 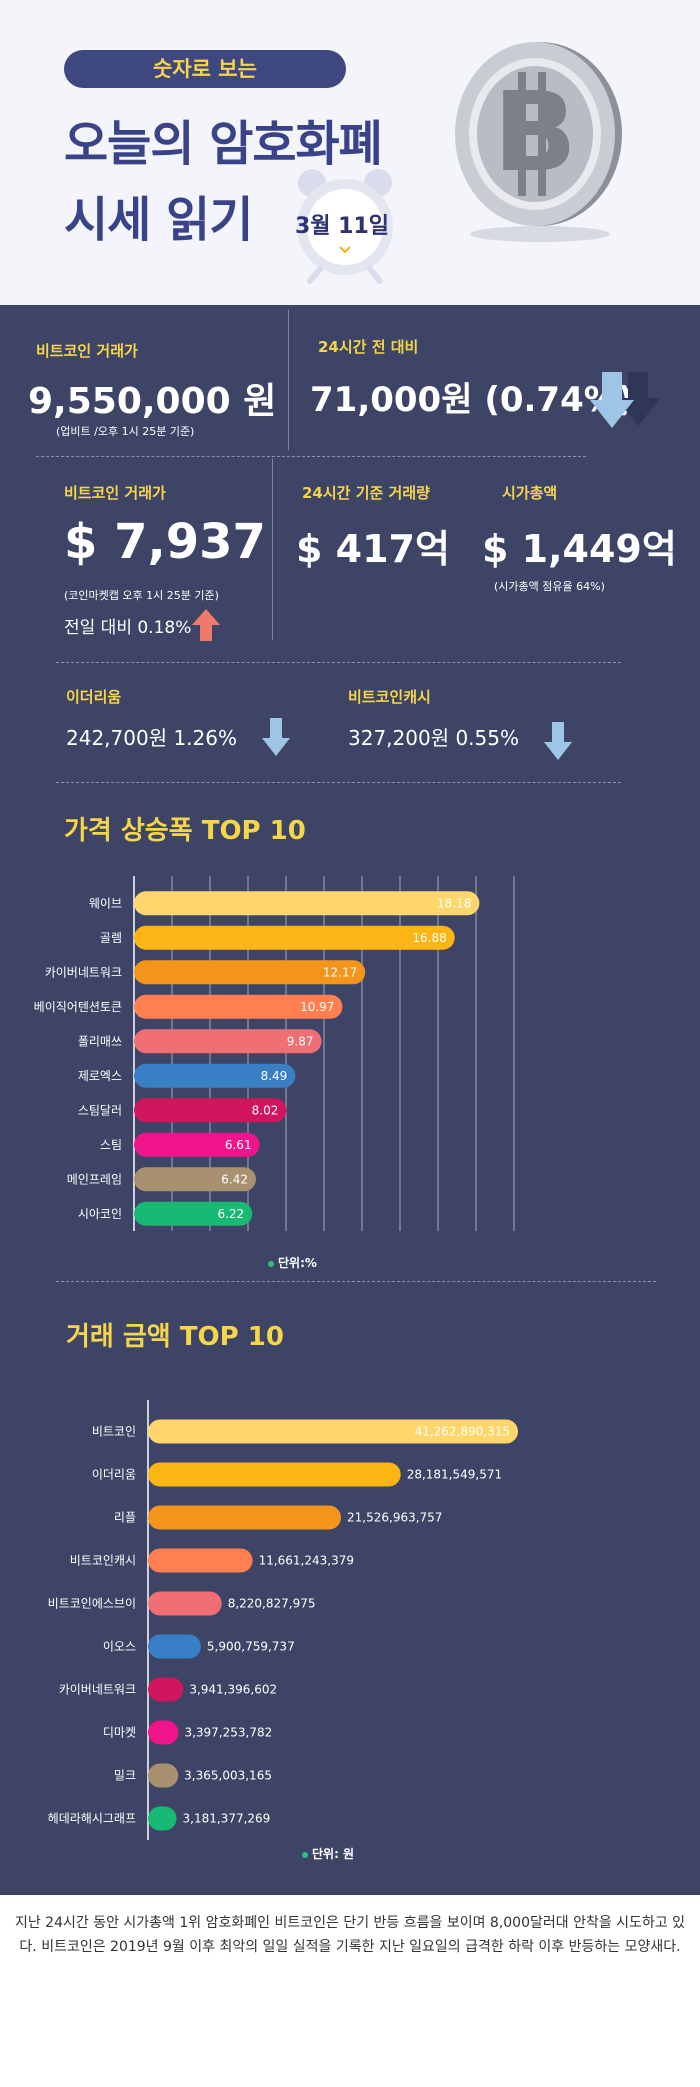 I want to click on chart2-unit: 단위: 원, so click(x=328, y=1853).